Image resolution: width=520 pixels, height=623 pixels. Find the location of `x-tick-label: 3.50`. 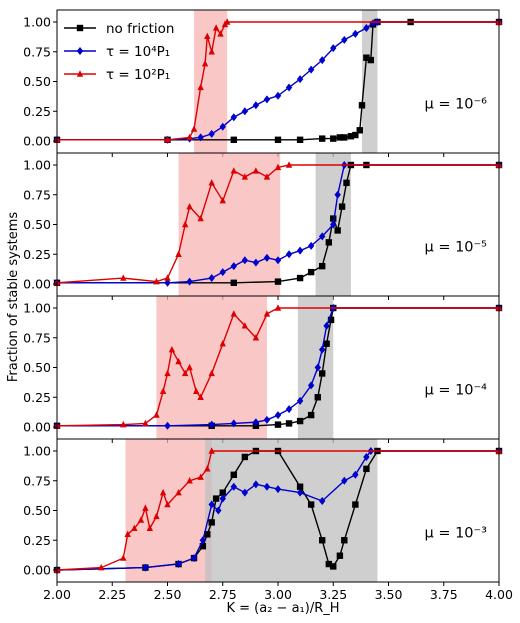

x-tick-label: 3.50 is located at coordinates (389, 594).